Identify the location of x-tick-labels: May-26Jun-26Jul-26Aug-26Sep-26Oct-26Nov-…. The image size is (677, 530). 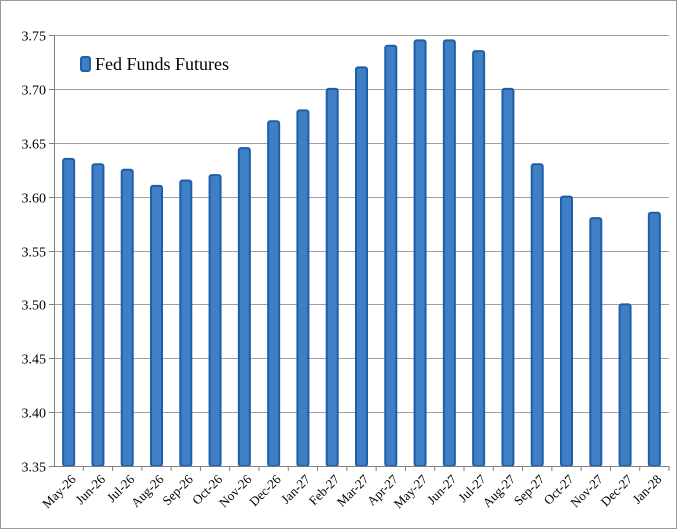
(351, 491).